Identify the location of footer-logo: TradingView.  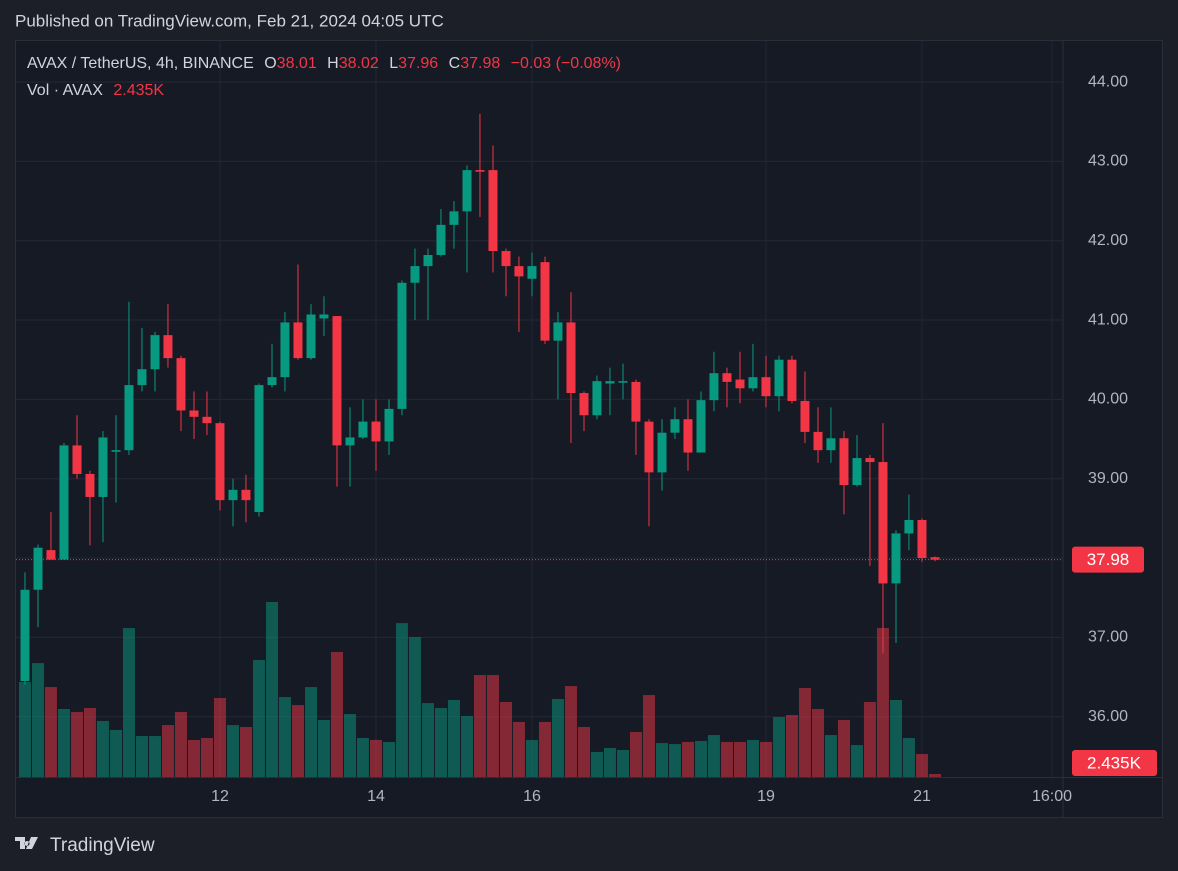
(85, 845).